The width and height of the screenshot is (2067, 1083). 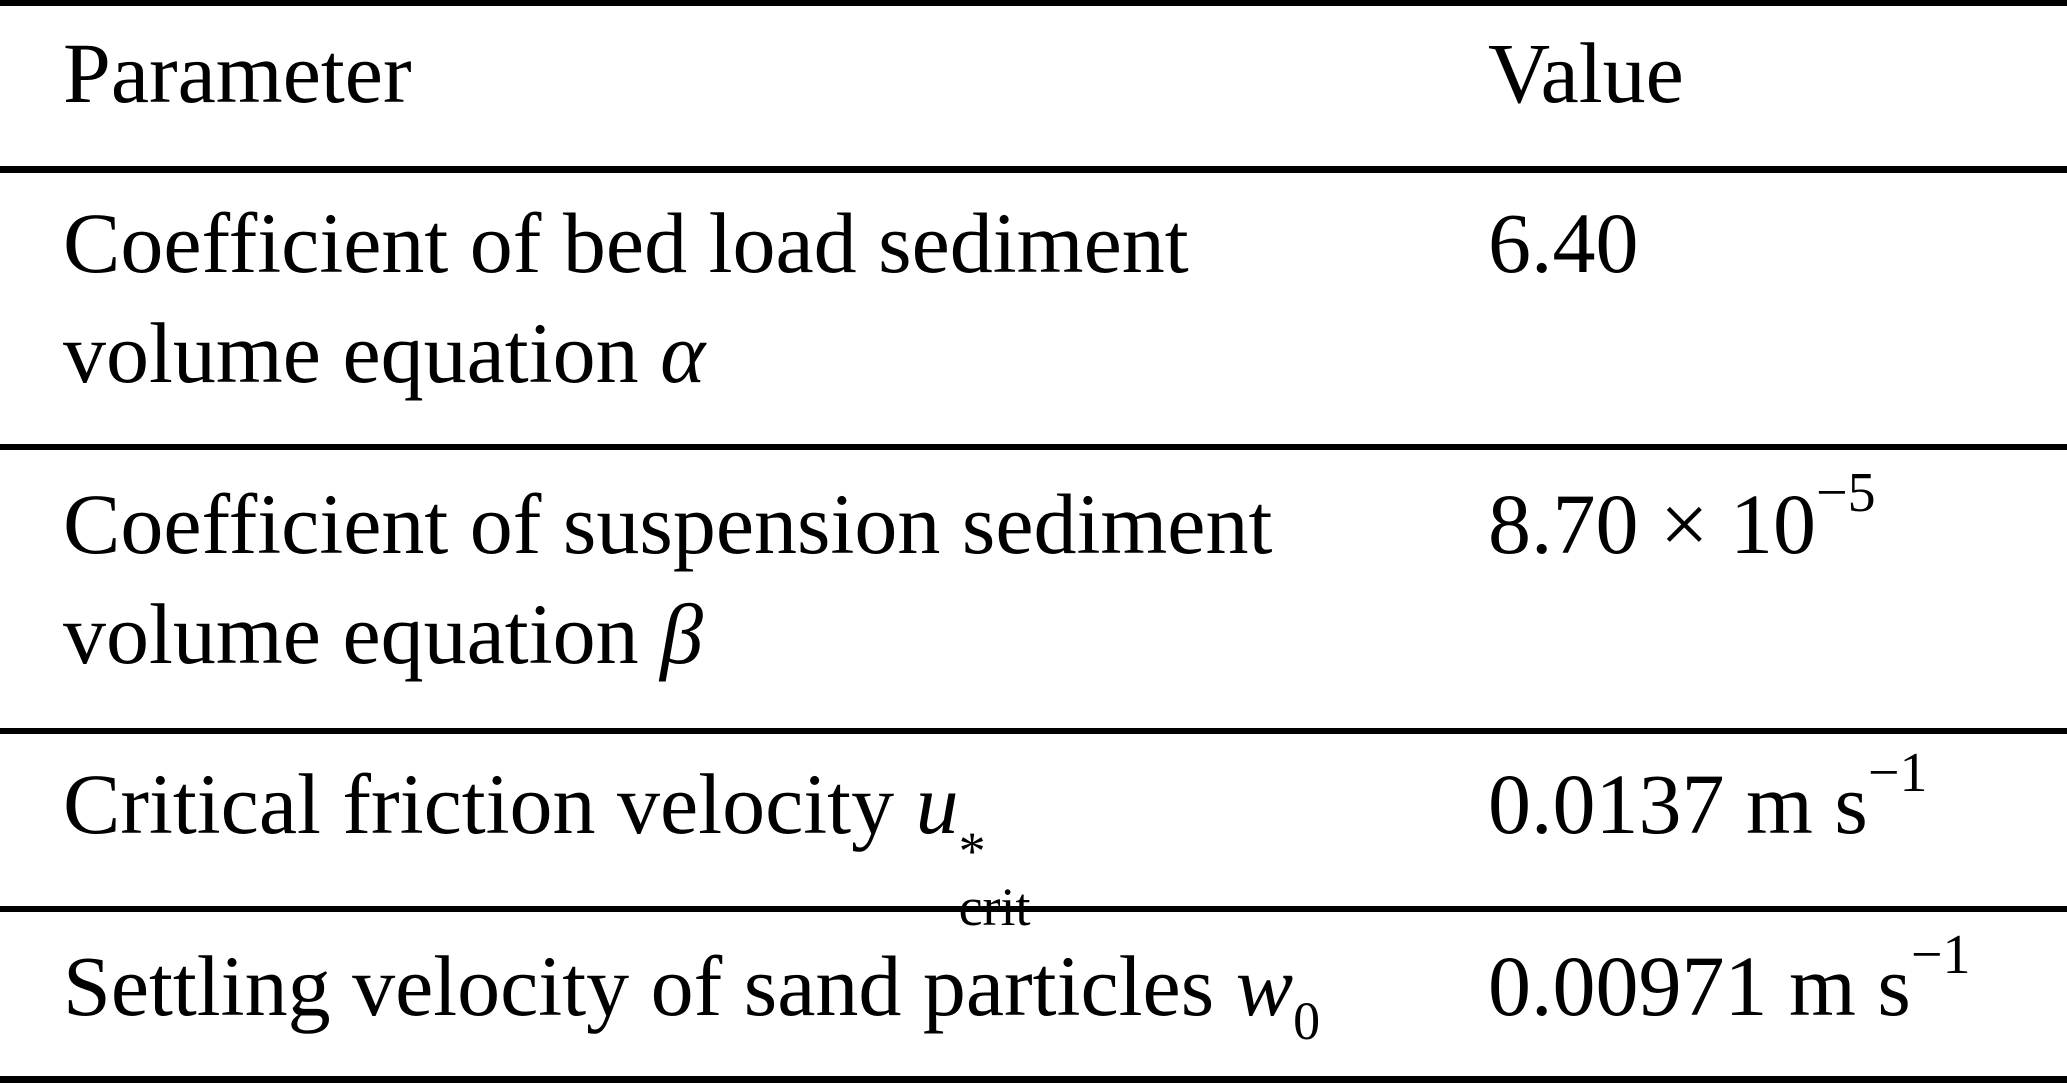 I want to click on value-number: 6.40, so click(x=1563, y=243).